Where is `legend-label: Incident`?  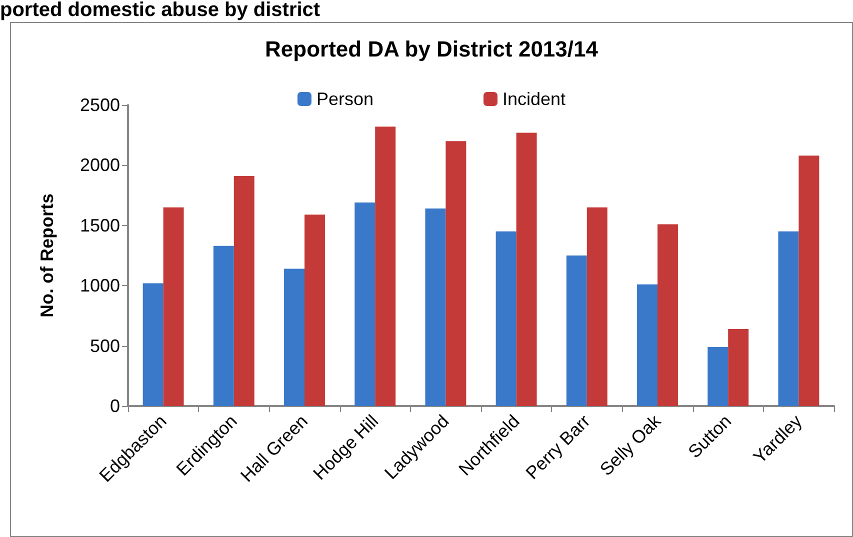
legend-label: Incident is located at coordinates (534, 99).